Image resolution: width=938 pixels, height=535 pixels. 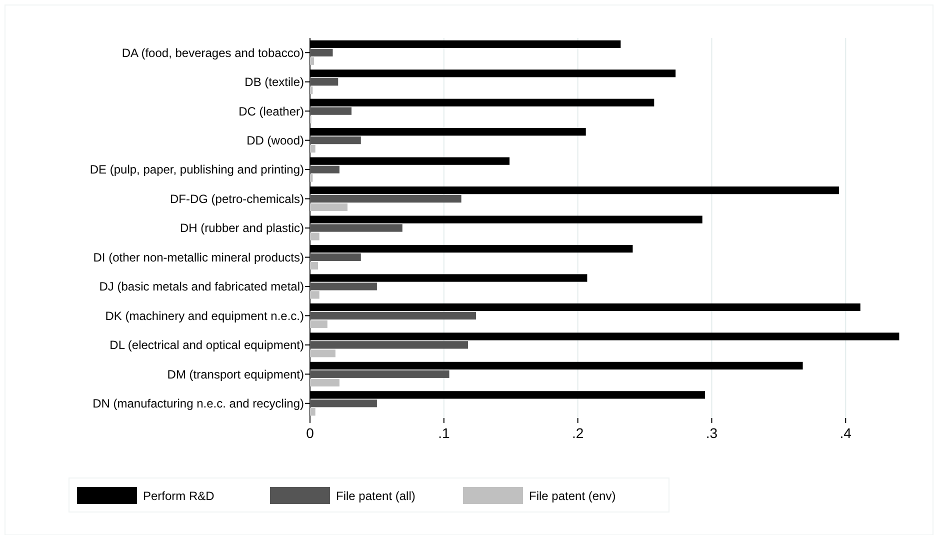 What do you see at coordinates (275, 141) in the screenshot?
I see `y-tick-label: DD (wood)` at bounding box center [275, 141].